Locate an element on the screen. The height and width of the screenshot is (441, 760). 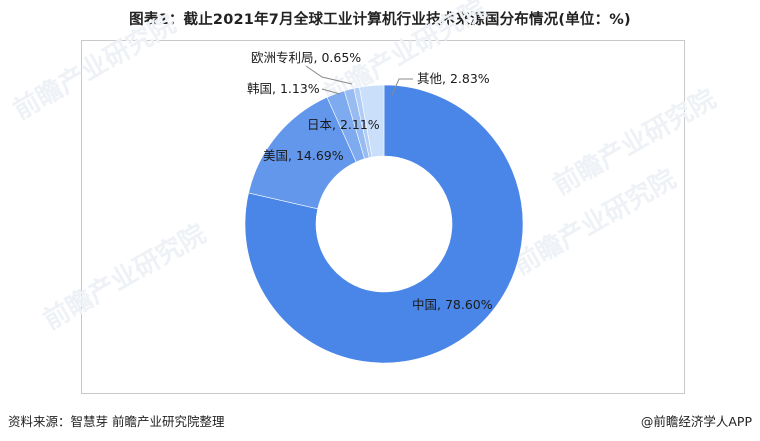
data-label: 韩国, 1.13% is located at coordinates (283, 88).